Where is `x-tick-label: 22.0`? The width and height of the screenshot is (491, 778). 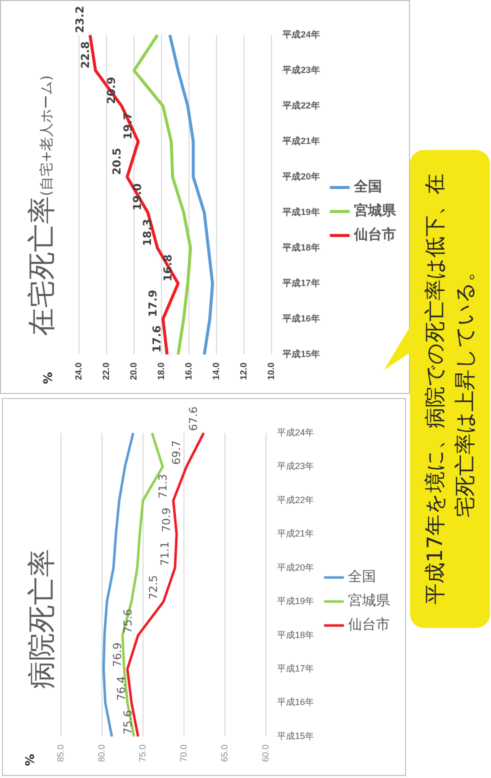 x-tick-label: 22.0 is located at coordinates (106, 371).